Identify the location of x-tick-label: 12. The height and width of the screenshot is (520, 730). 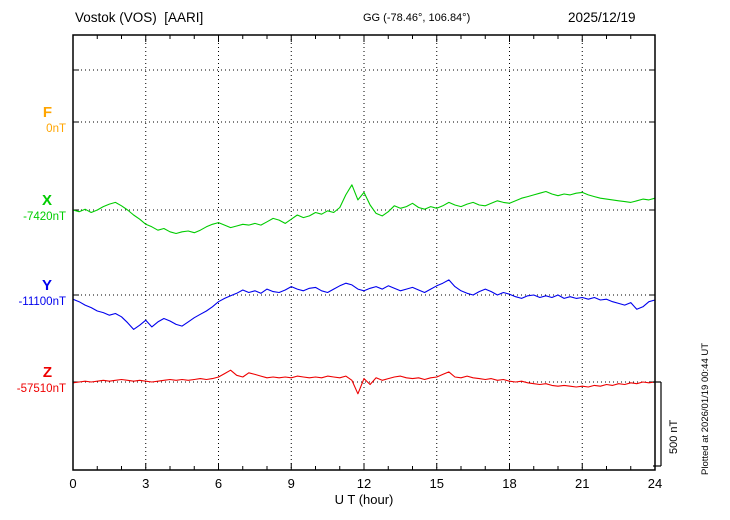
(364, 483).